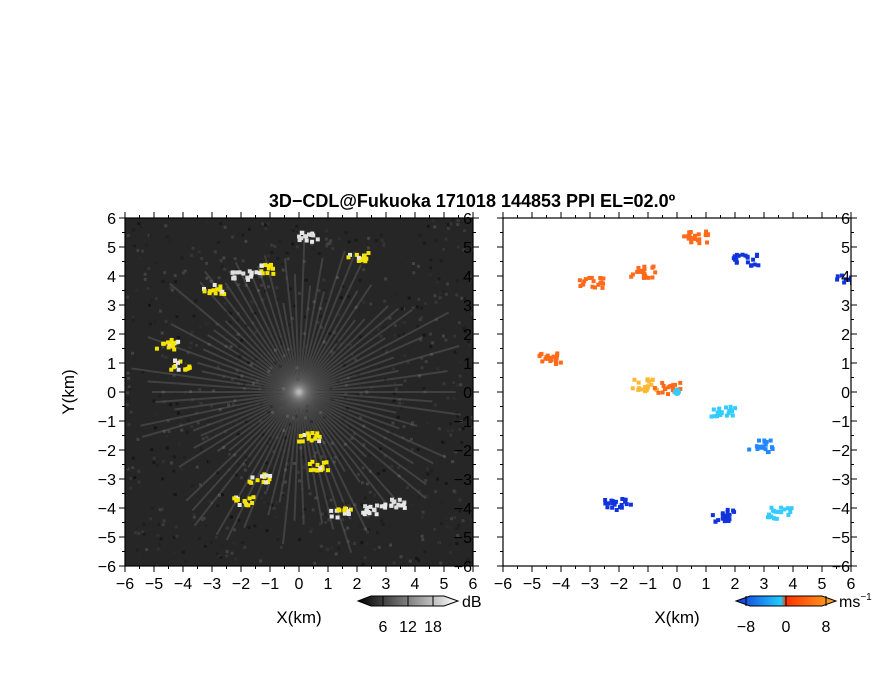 This screenshot has height=680, width=880. I want to click on velocity-origin-marker, so click(677, 392).